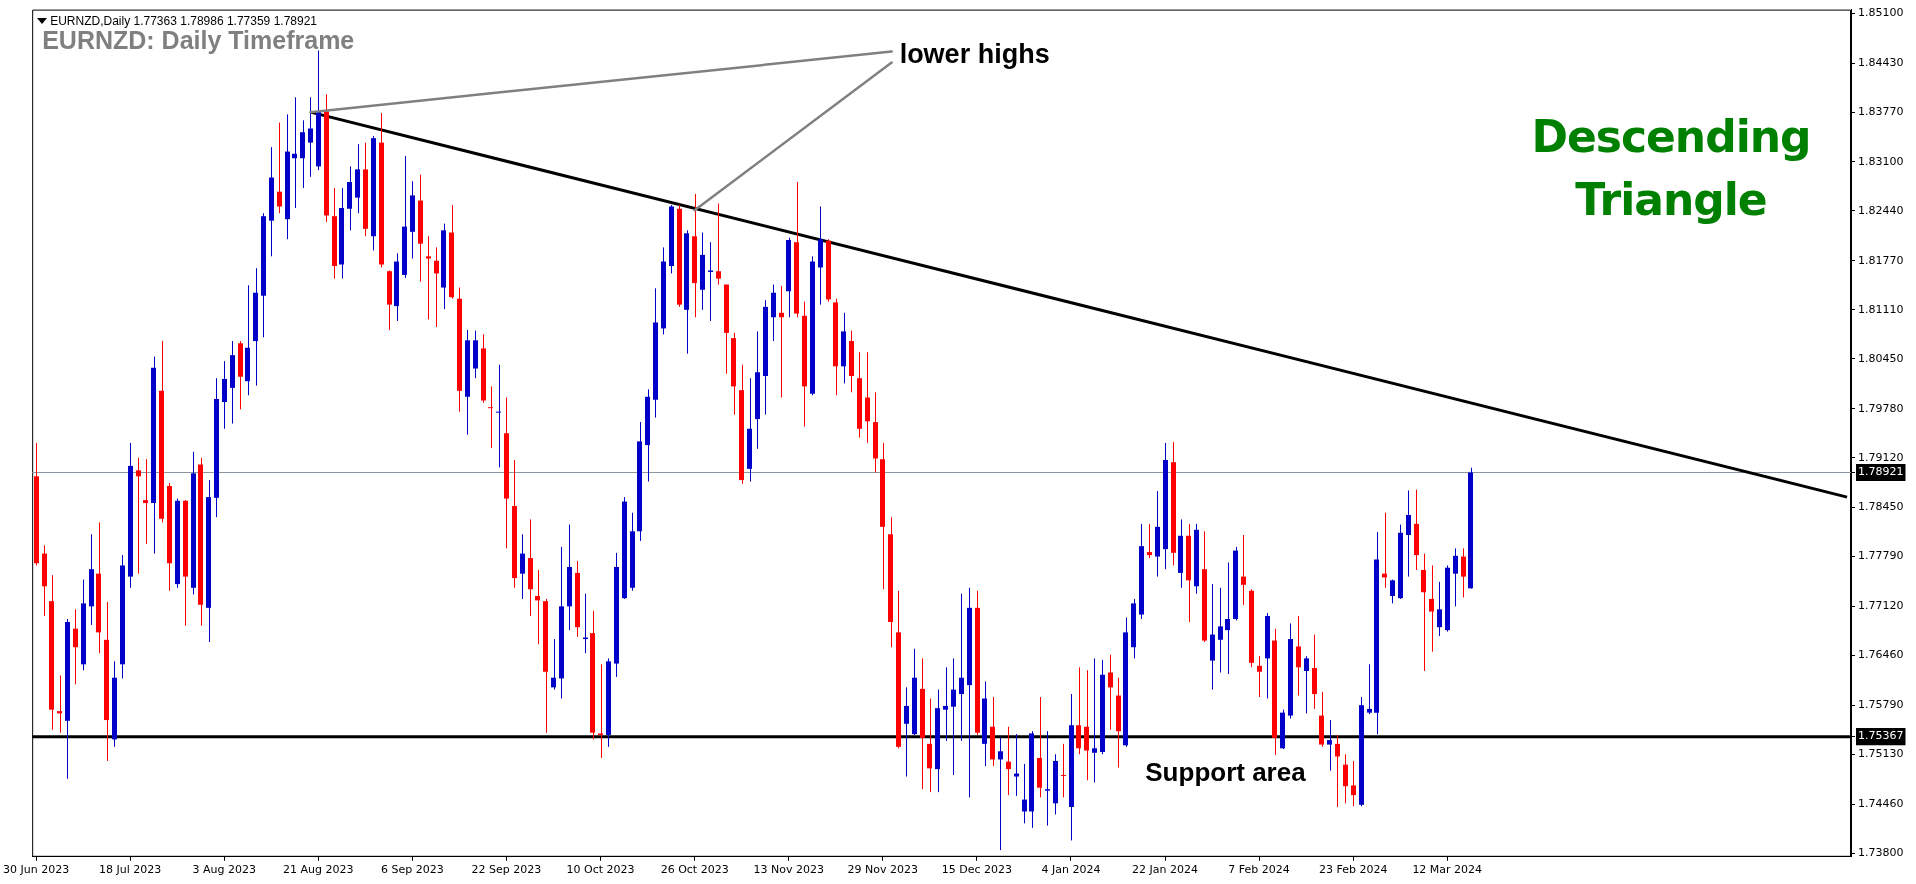 The height and width of the screenshot is (884, 1916). What do you see at coordinates (1259, 870) in the screenshot?
I see `x-tick-label: 7 Feb 2024` at bounding box center [1259, 870].